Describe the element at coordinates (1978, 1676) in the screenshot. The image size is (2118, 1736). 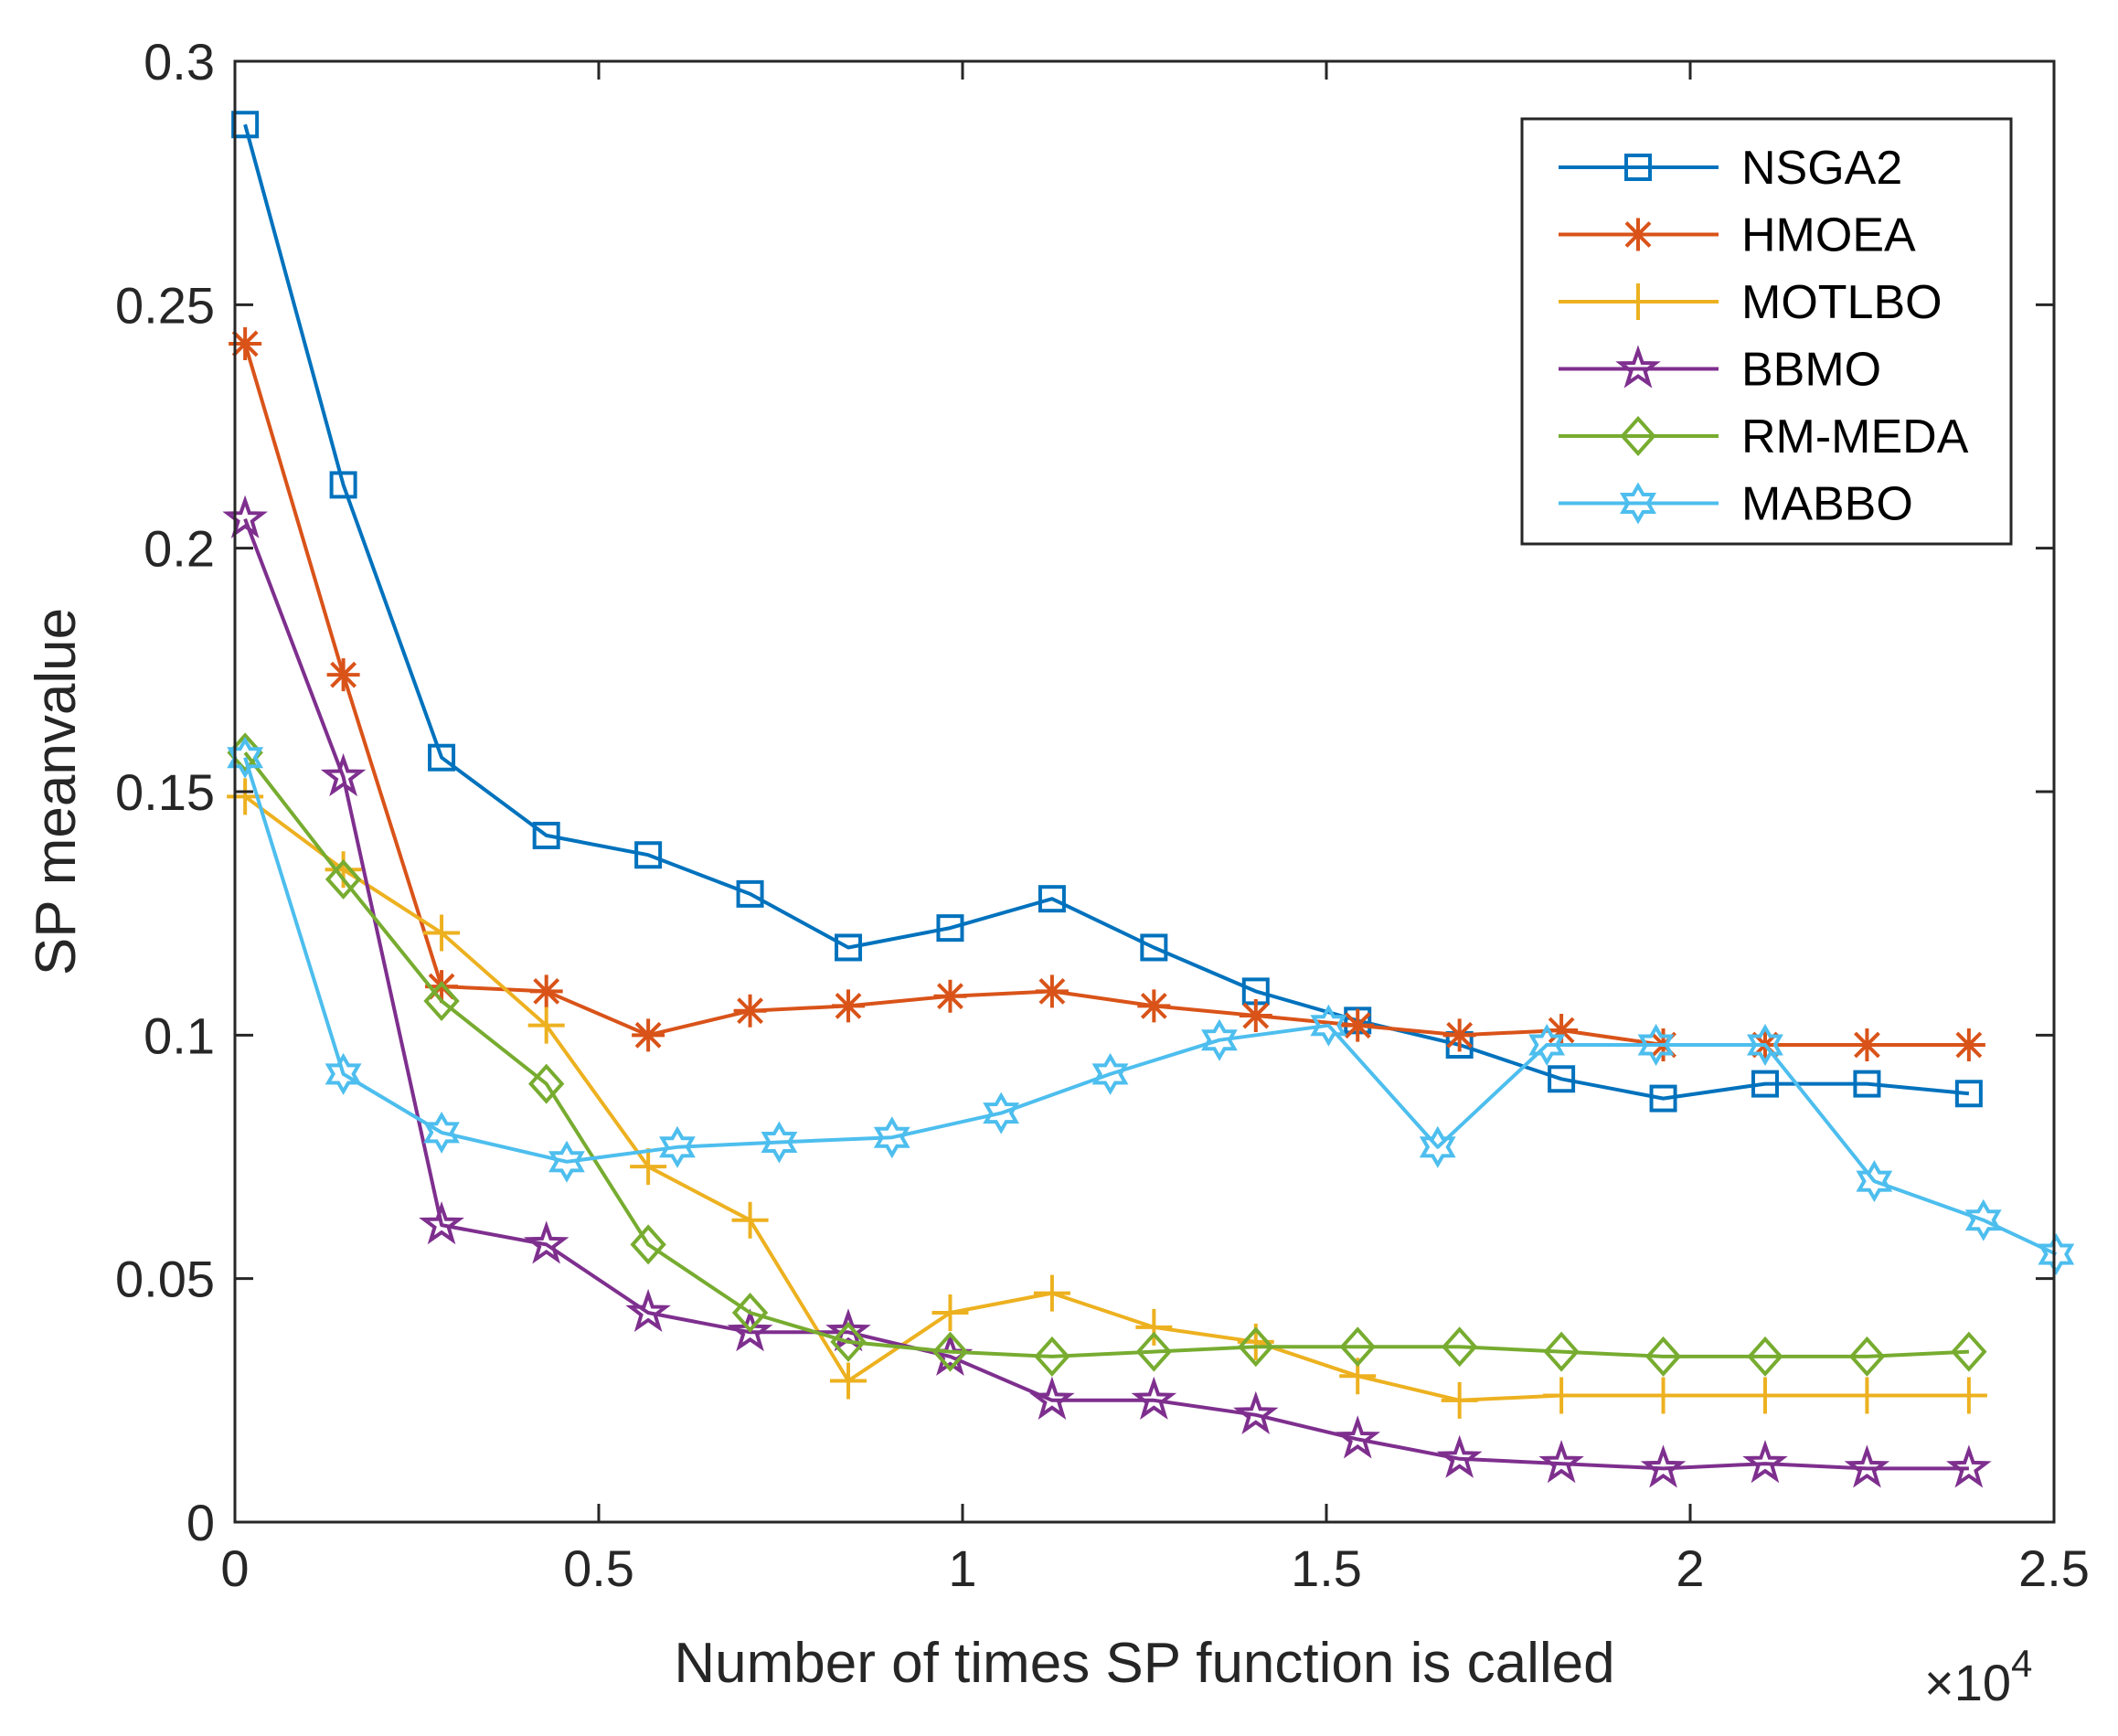
I see `x-multiplier: ×10⁴` at that location.